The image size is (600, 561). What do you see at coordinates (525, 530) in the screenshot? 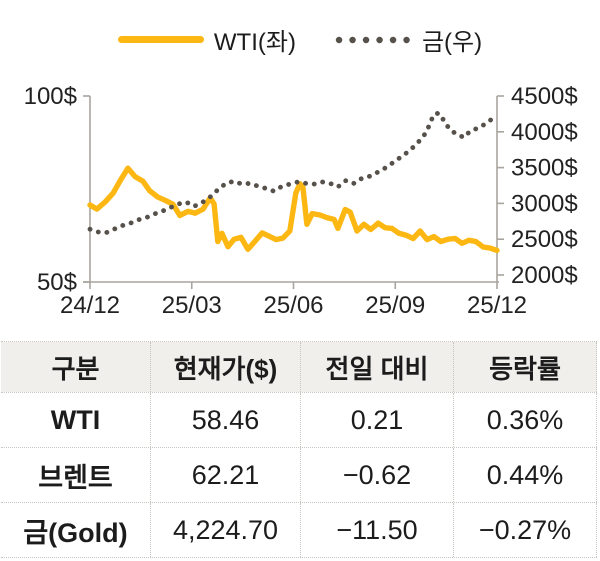
I see `rate-value: −0.27%` at bounding box center [525, 530].